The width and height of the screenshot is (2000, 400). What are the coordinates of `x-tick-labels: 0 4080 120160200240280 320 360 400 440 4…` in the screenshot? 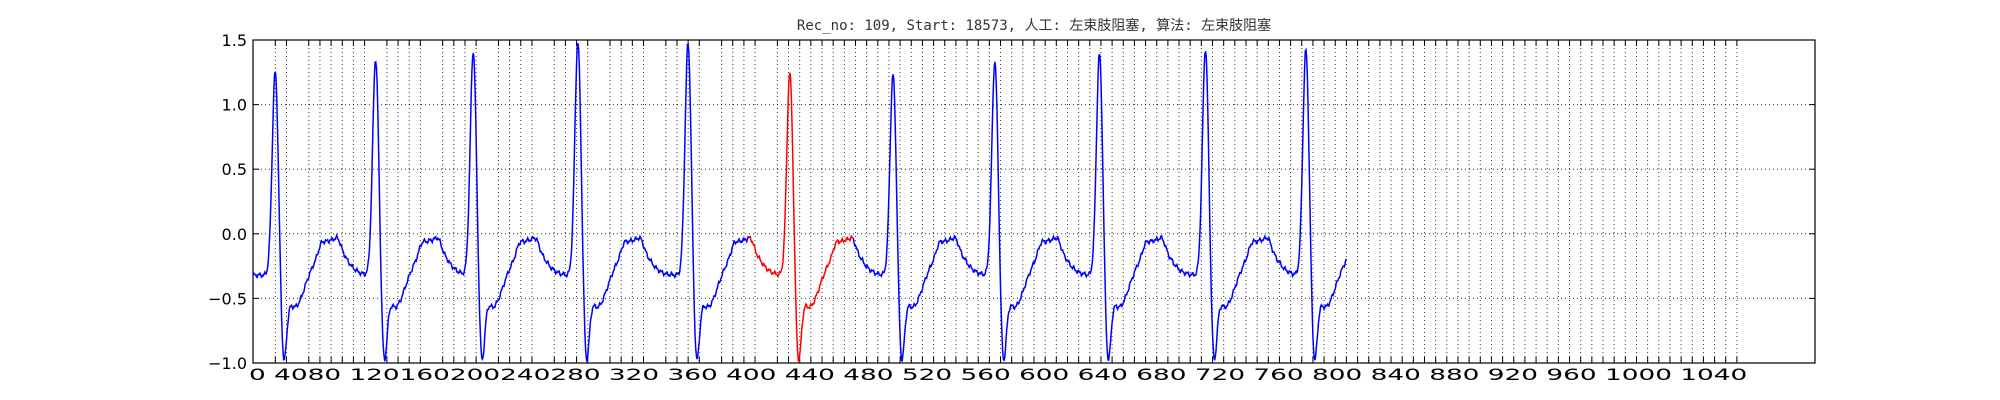 It's located at (998, 374).